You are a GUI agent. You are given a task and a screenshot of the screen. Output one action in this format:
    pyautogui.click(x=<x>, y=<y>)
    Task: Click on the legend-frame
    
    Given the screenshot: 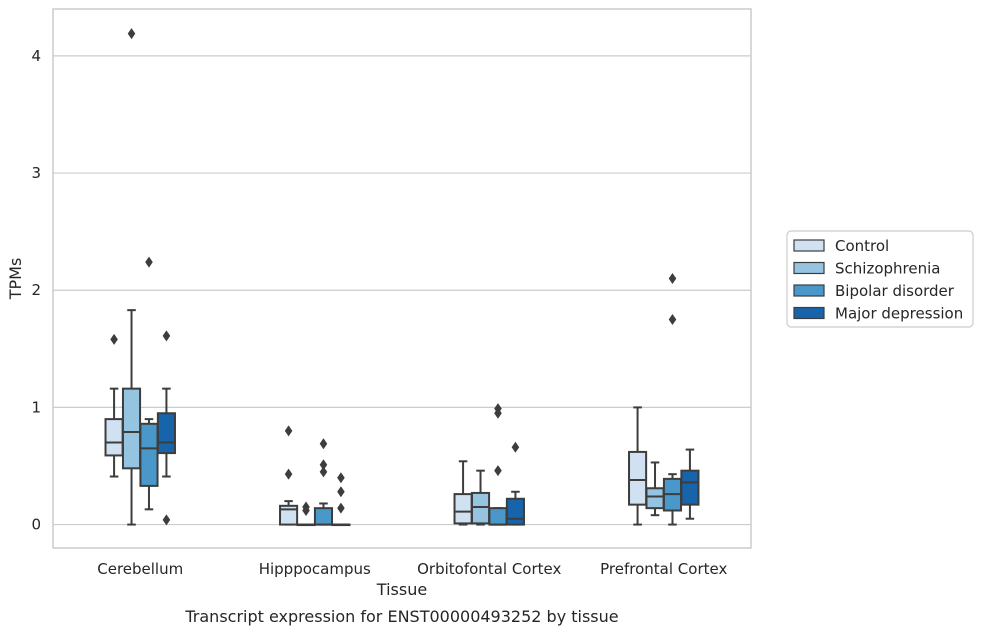 What is the action you would take?
    pyautogui.click(x=880, y=279)
    